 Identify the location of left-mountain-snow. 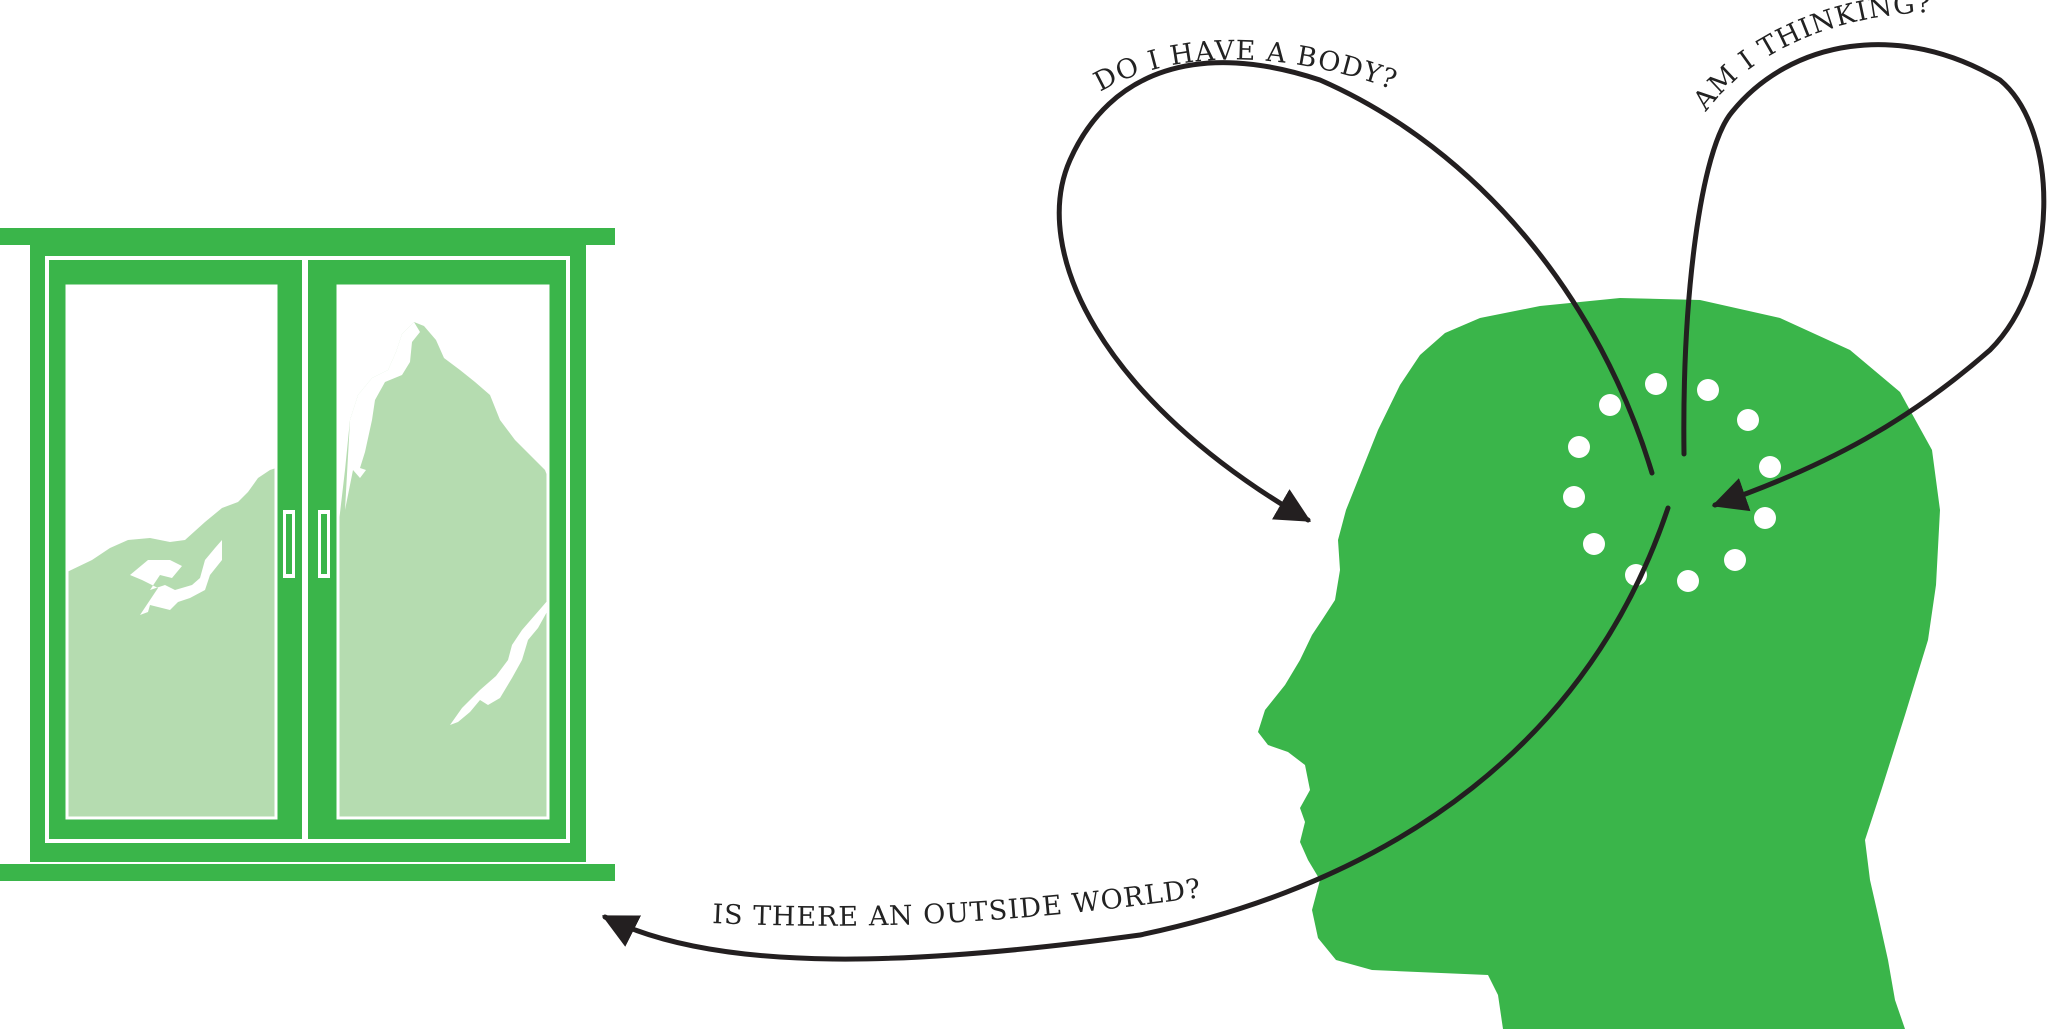
(176, 577).